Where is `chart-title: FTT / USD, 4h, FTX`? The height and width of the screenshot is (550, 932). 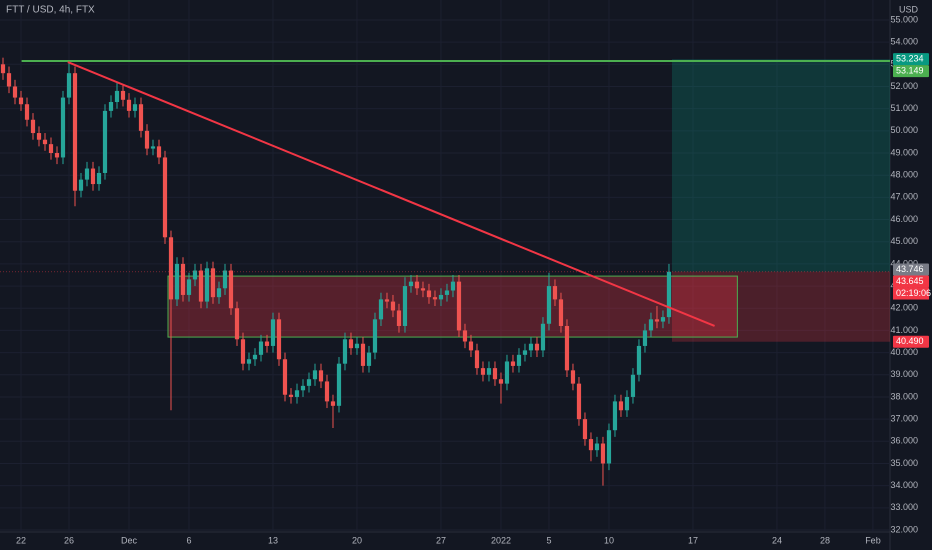 chart-title: FTT / USD, 4h, FTX is located at coordinates (50, 10).